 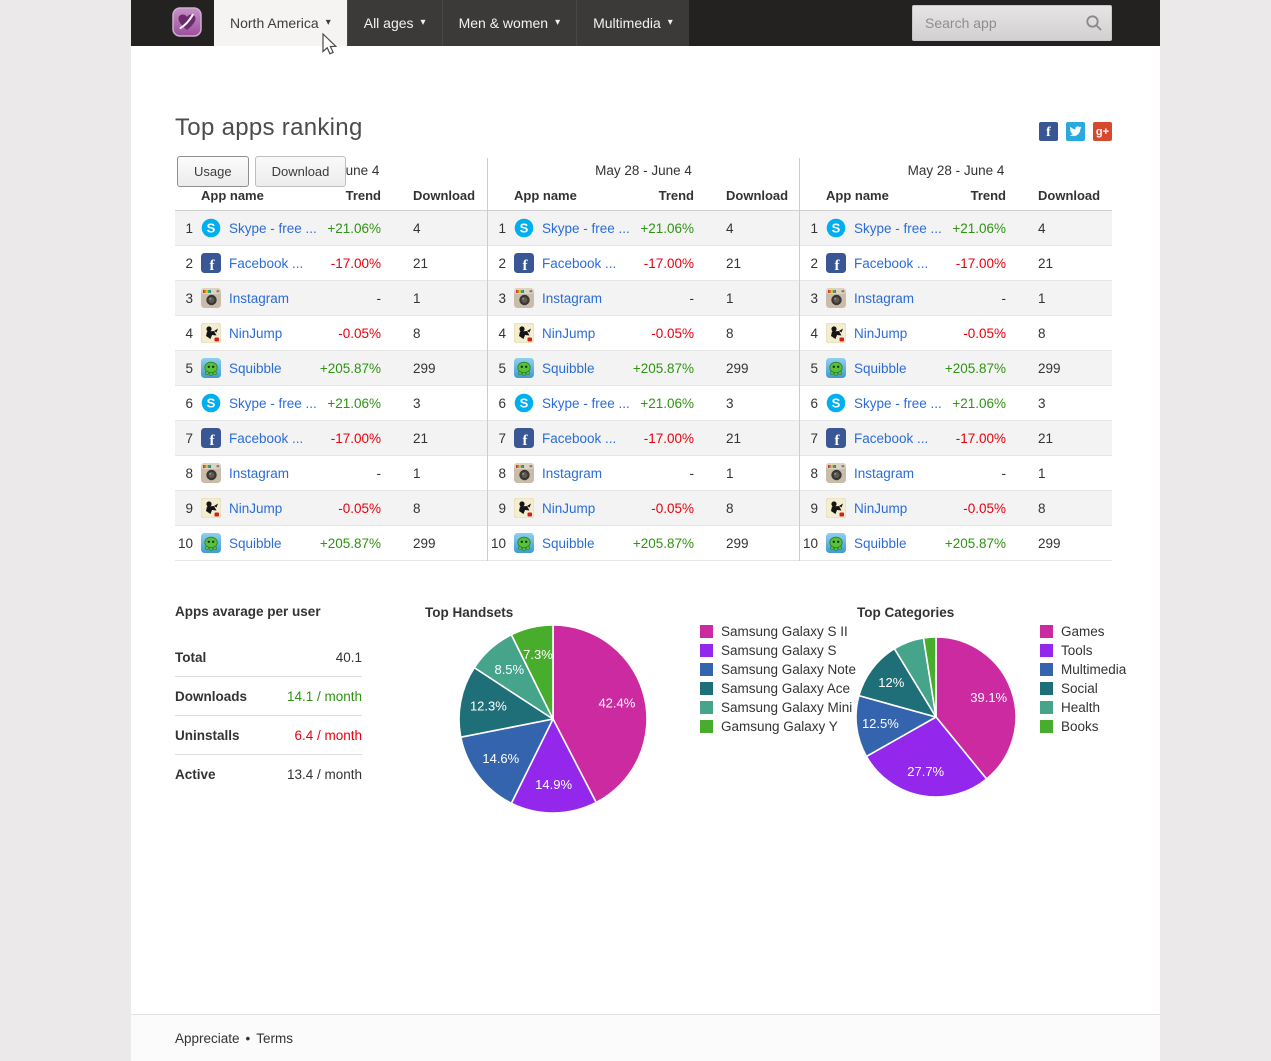 I want to click on legend-item-games: Games, so click(x=1083, y=631).